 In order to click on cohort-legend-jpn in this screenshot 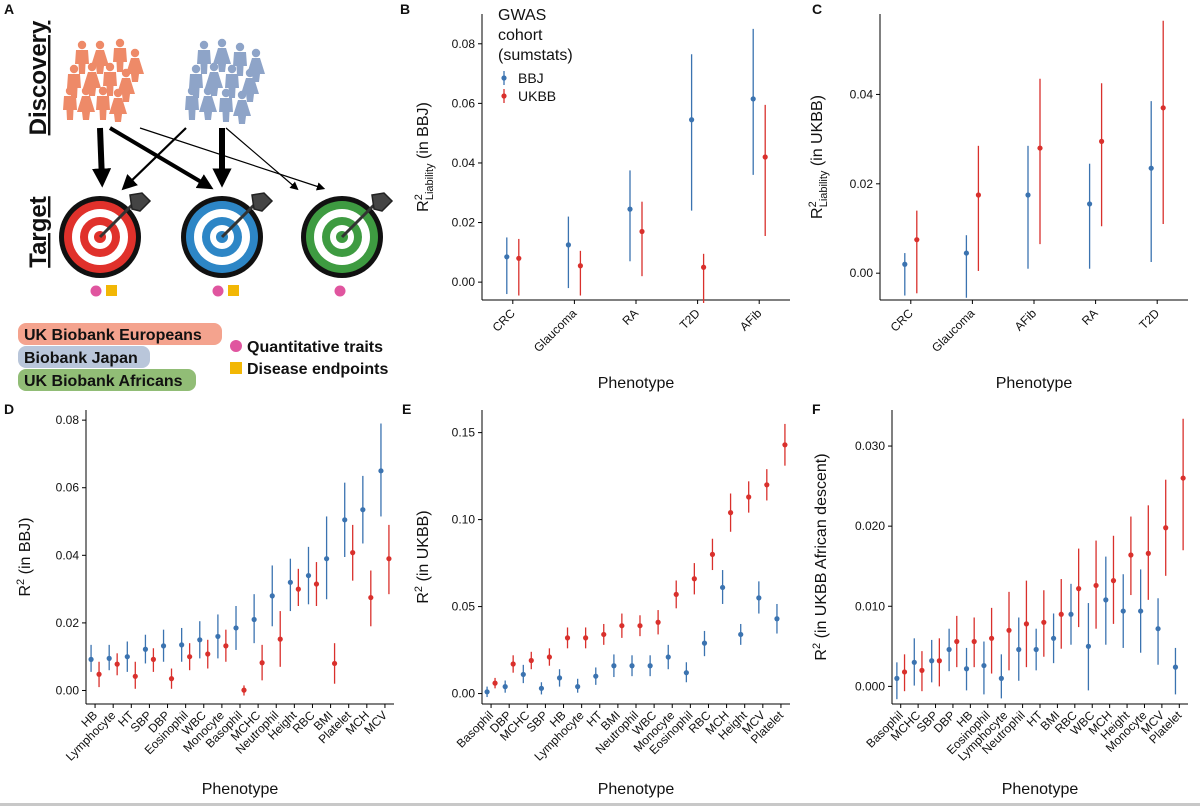, I will do `click(84, 357)`.